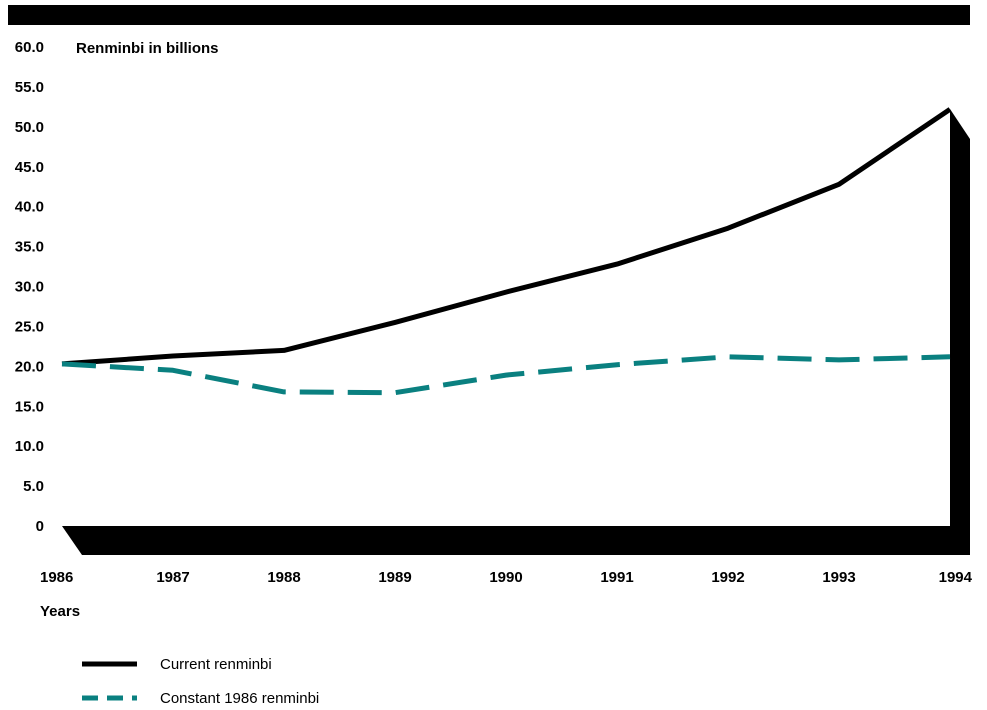 The image size is (987, 710). I want to click on y-tick-label: 40.0, so click(29, 207).